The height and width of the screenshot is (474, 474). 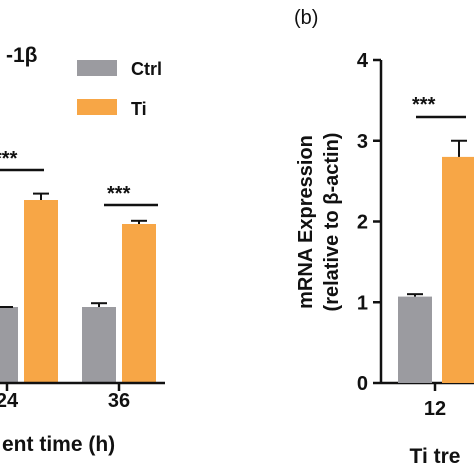 I want to click on y-axis-title-line-1: mRNA Expression, so click(x=306, y=222).